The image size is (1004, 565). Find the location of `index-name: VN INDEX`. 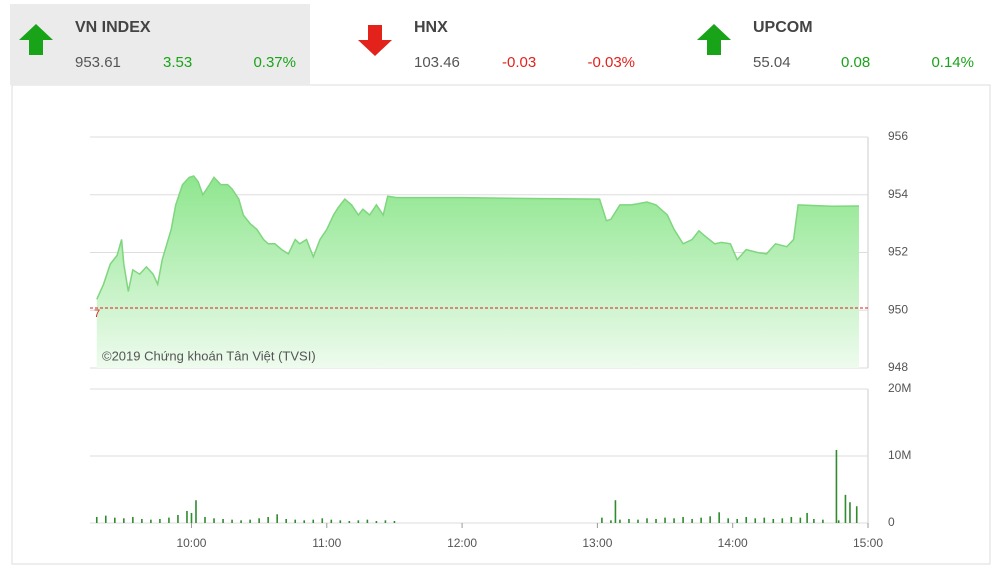

index-name: VN INDEX is located at coordinates (113, 27).